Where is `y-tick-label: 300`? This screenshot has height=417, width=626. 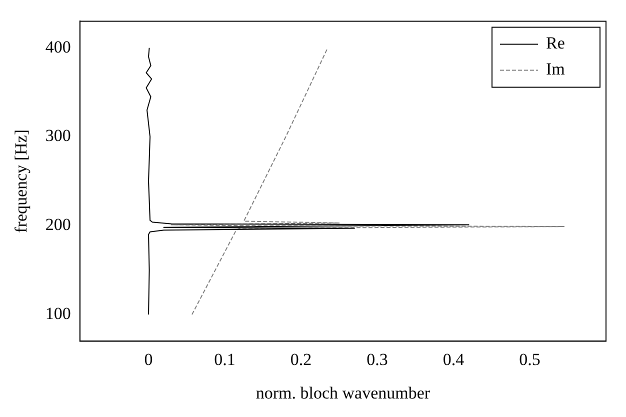 y-tick-label: 300 is located at coordinates (58, 136).